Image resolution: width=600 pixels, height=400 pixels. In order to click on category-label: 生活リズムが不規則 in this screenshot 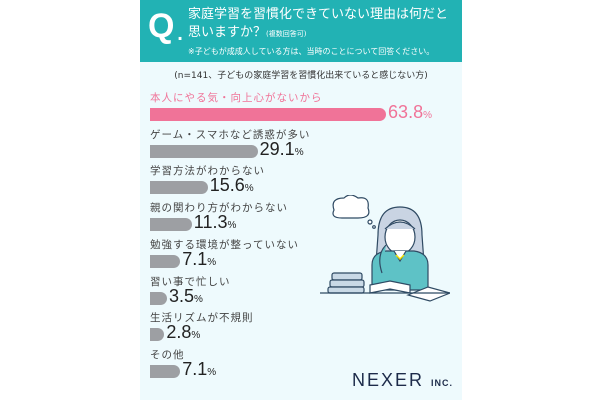, I will do `click(202, 318)`.